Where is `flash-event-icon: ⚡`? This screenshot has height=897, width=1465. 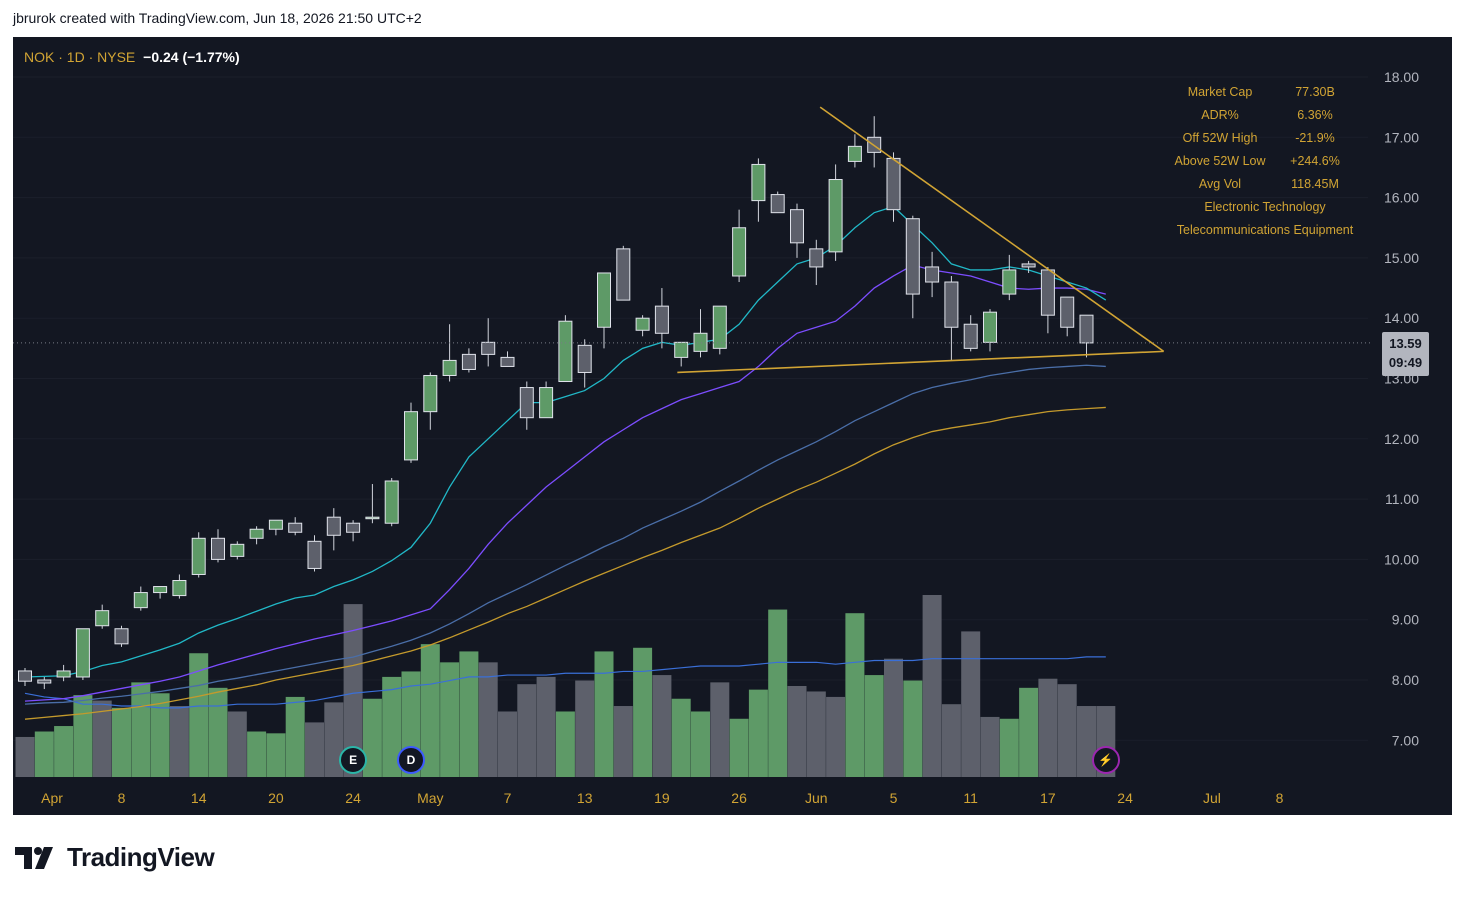 flash-event-icon: ⚡ is located at coordinates (1105, 760).